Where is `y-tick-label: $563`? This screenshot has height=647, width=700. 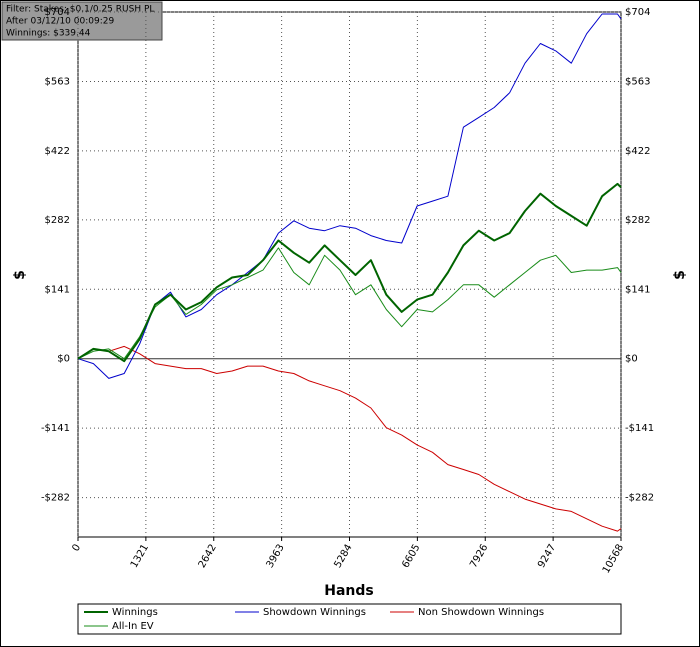
y-tick-label: $563 is located at coordinates (57, 81).